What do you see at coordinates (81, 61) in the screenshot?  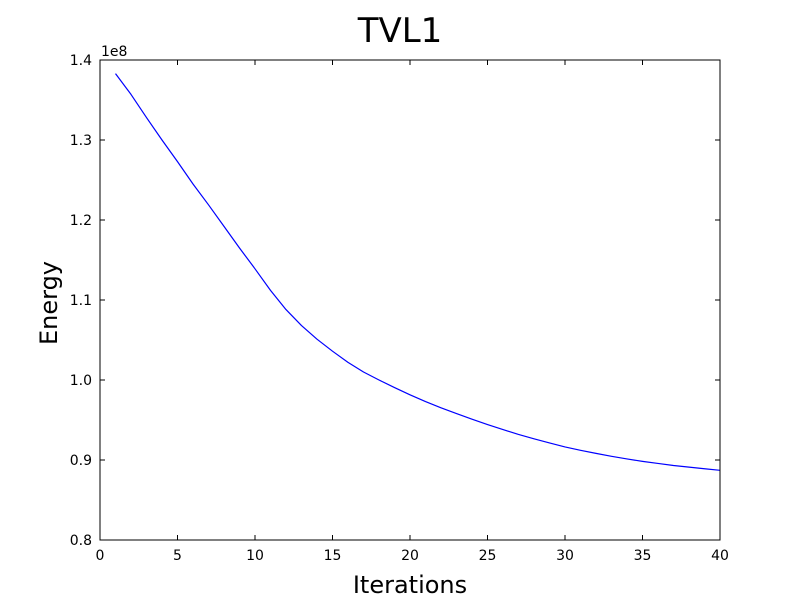 I see `y-tick-label: 1.4` at bounding box center [81, 61].